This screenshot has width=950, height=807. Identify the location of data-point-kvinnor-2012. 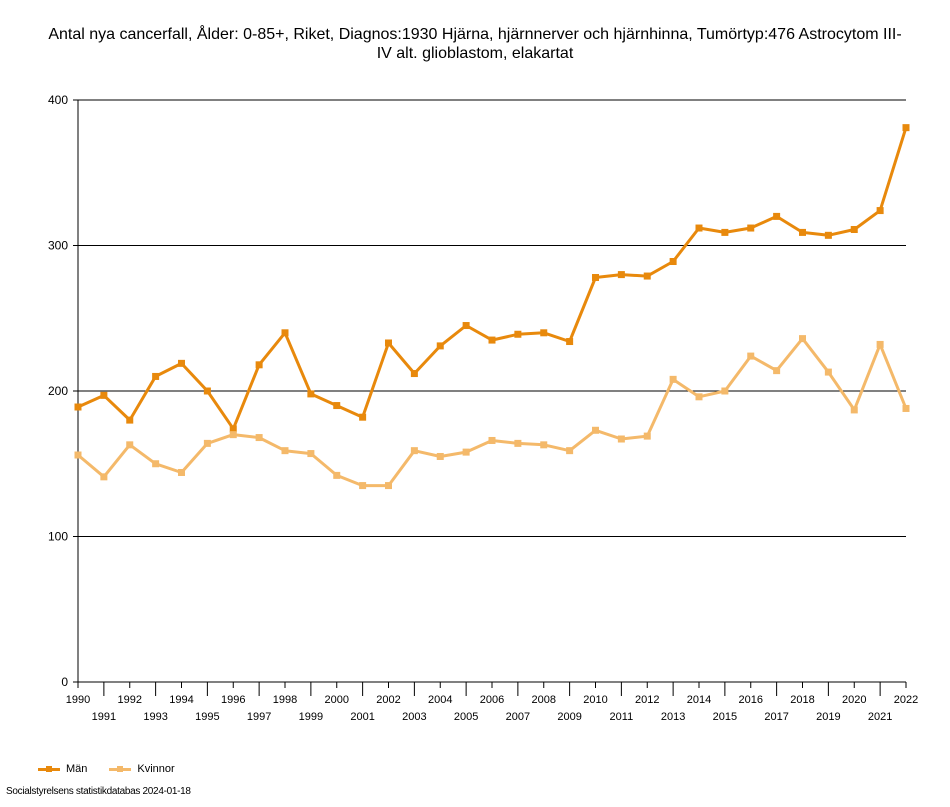
(647, 436).